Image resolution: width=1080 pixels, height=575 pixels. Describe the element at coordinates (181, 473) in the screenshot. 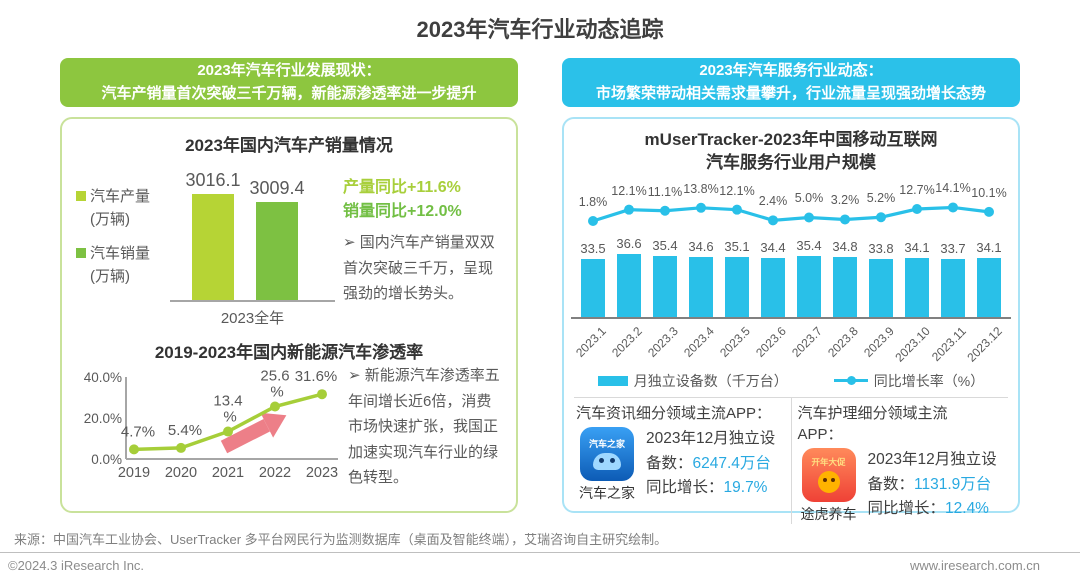

I see `x-tick-label: 2020` at that location.